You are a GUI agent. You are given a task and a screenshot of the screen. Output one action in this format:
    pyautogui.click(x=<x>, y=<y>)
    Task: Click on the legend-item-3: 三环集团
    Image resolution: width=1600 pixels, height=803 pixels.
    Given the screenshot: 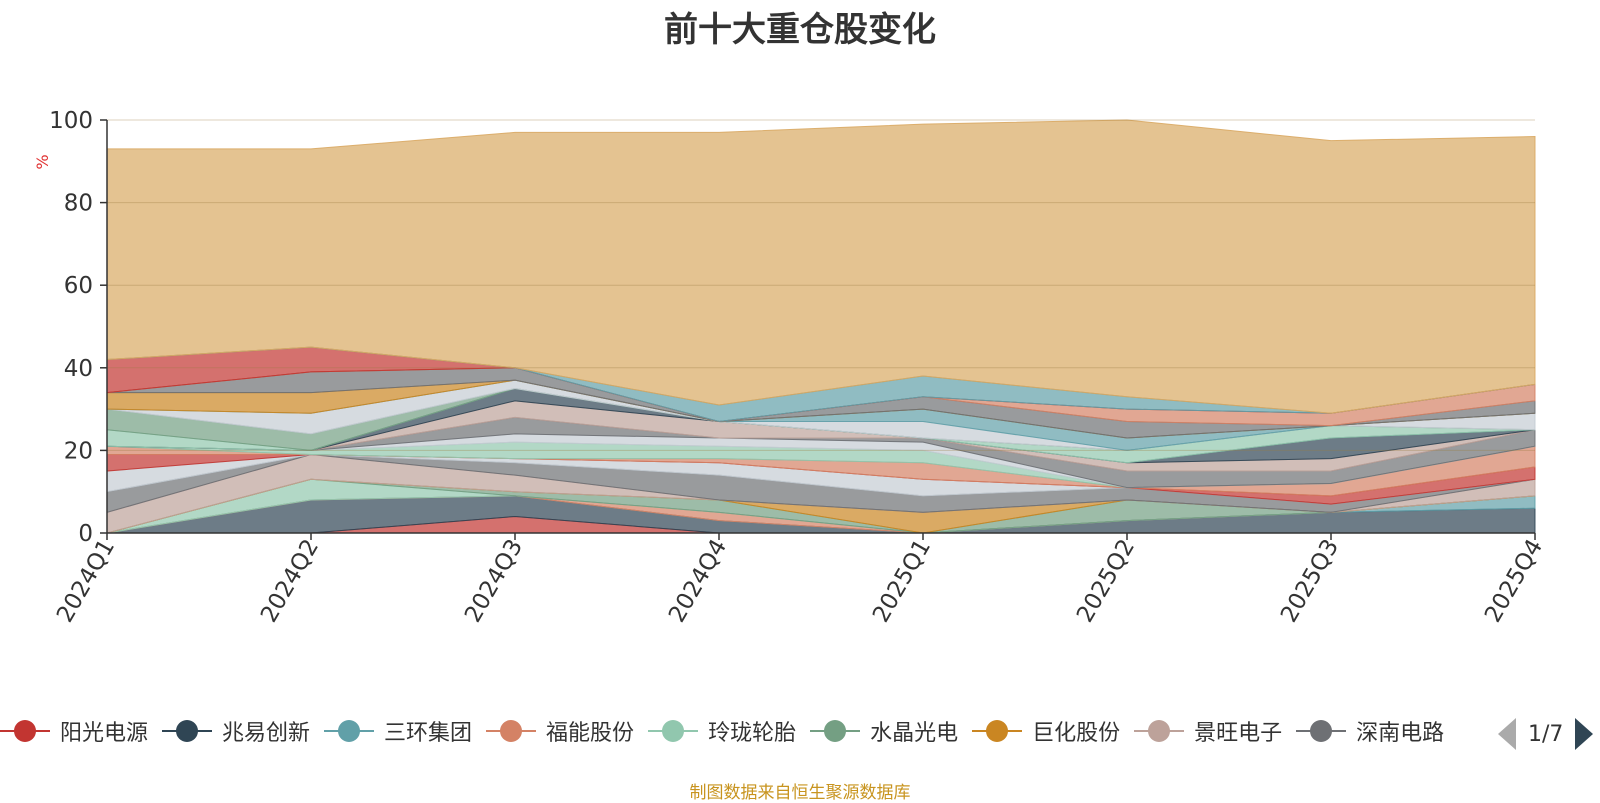 What is the action you would take?
    pyautogui.click(x=398, y=731)
    